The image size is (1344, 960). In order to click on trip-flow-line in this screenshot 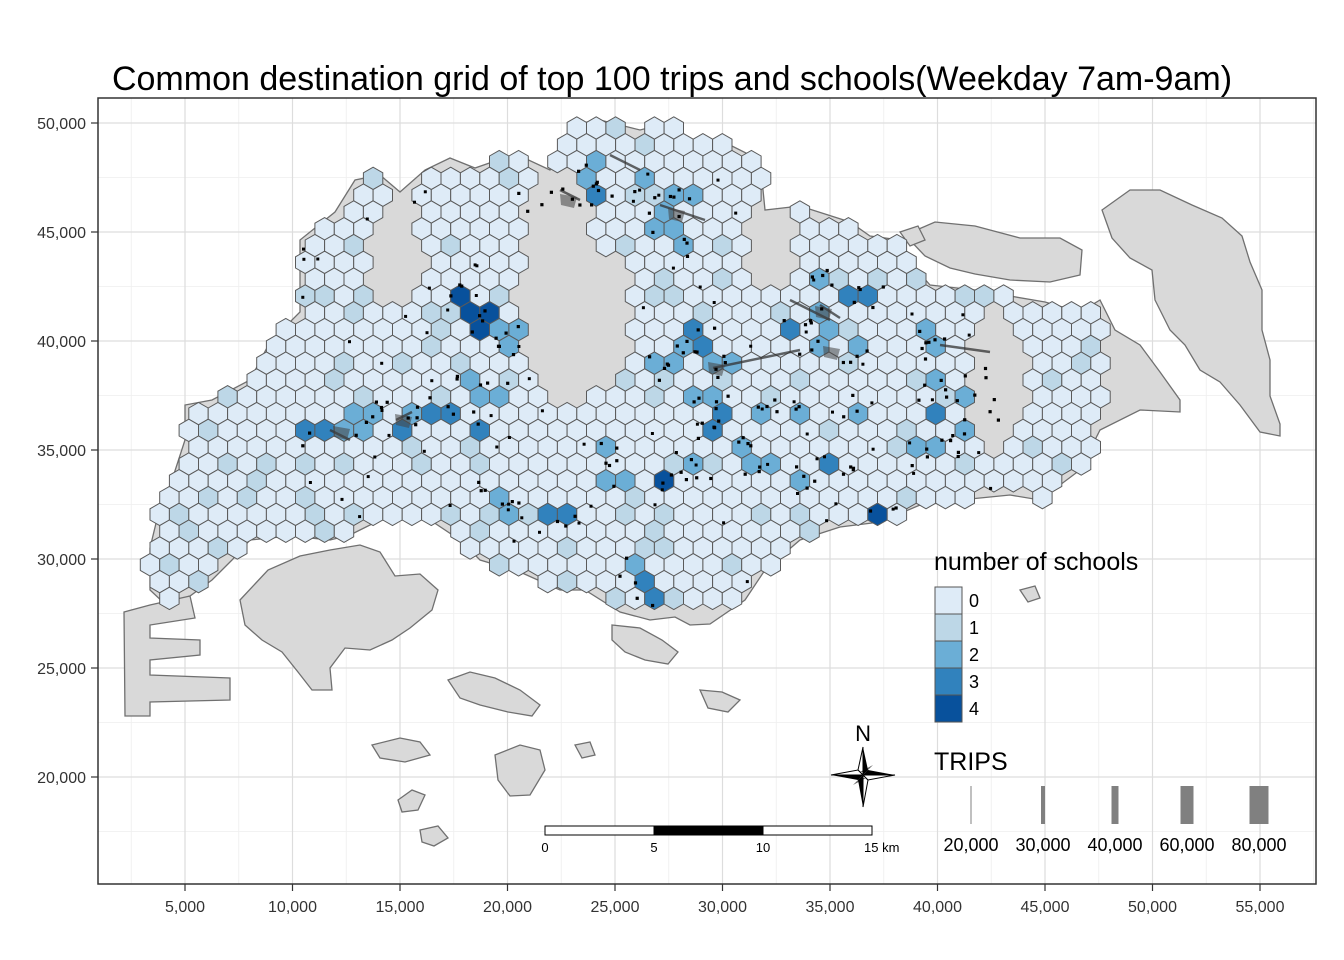, I will do `click(756, 359)`.